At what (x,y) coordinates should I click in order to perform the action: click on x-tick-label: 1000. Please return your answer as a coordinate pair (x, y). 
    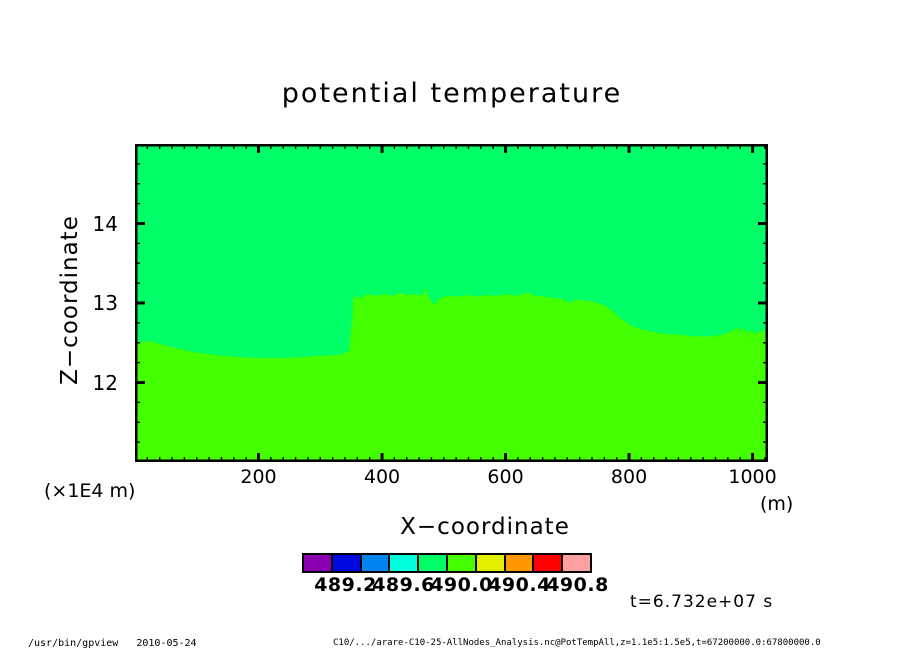
    Looking at the image, I should click on (752, 477).